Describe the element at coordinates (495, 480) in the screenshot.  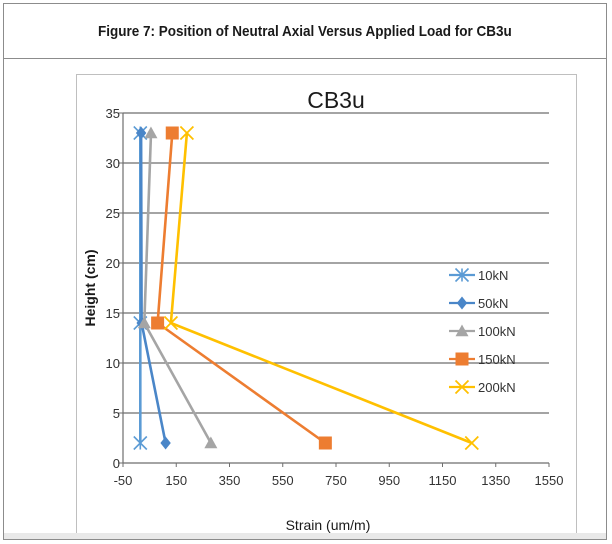
I see `x-tick-label: 1350` at that location.